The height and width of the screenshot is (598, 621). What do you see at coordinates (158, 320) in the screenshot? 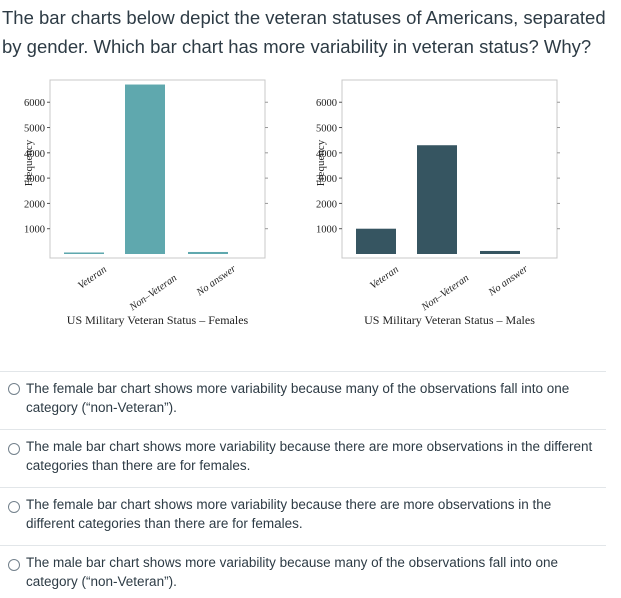
I see `chart-title: US Military Veteran Status – Females` at bounding box center [158, 320].